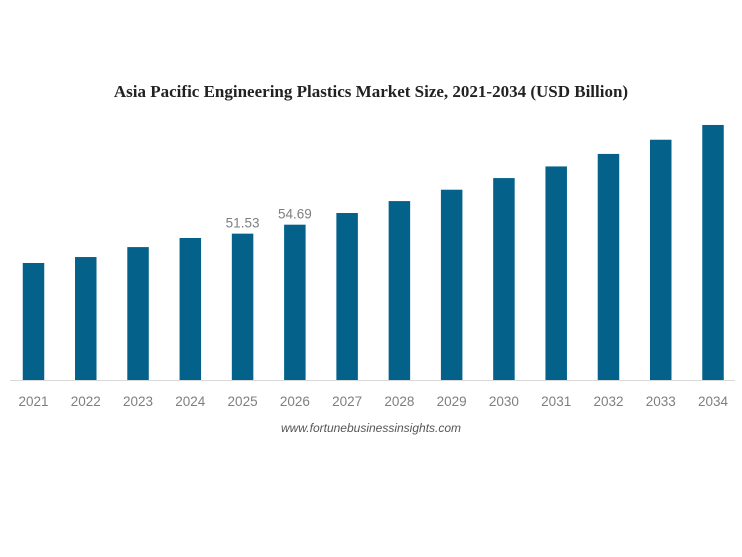 The width and height of the screenshot is (742, 557). Describe the element at coordinates (504, 401) in the screenshot. I see `x-tick-label-2030: 2030` at that location.